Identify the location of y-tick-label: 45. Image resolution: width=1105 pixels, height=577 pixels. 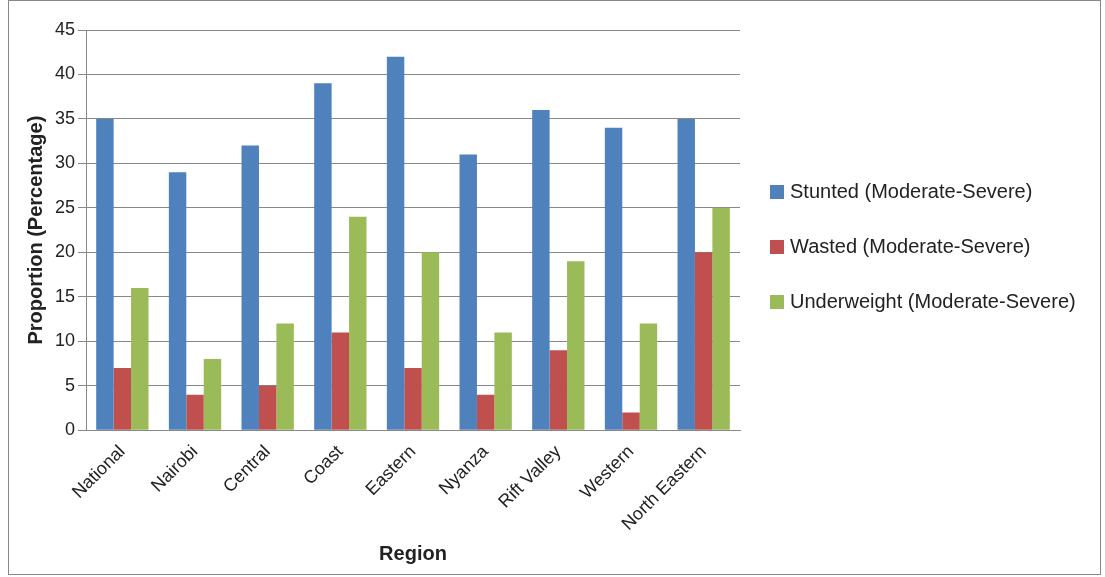
(65, 28).